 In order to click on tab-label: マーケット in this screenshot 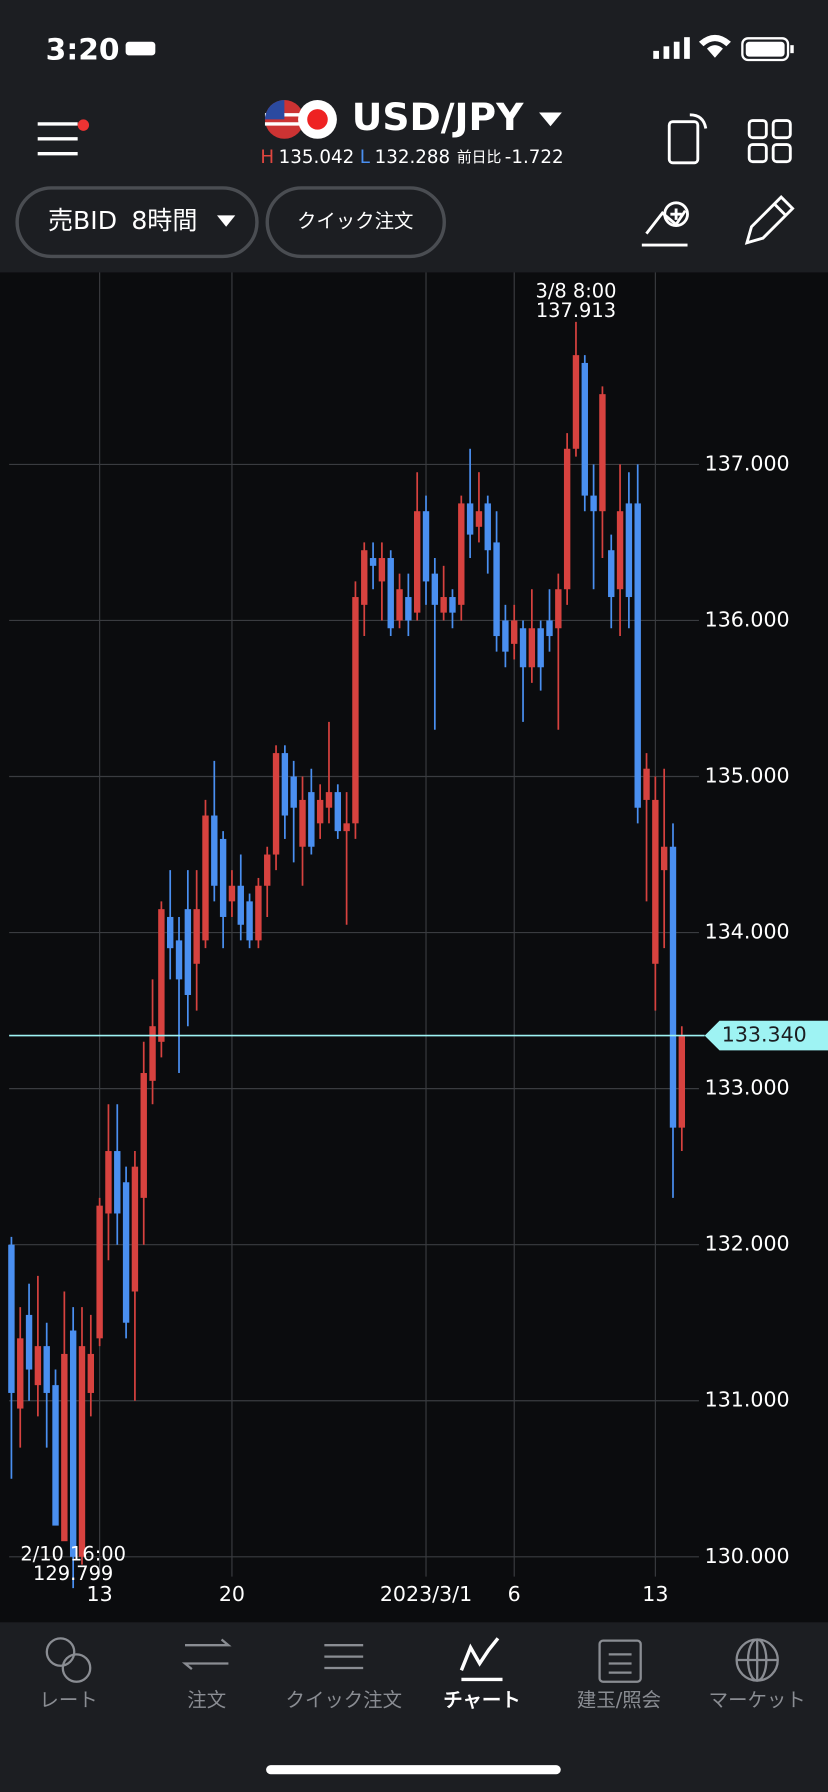, I will do `click(757, 1700)`.